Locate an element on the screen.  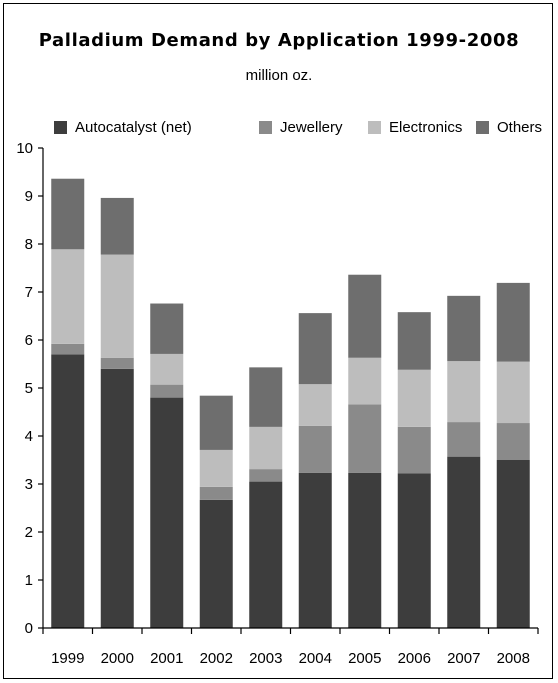
legend-swatch-others is located at coordinates (482, 127).